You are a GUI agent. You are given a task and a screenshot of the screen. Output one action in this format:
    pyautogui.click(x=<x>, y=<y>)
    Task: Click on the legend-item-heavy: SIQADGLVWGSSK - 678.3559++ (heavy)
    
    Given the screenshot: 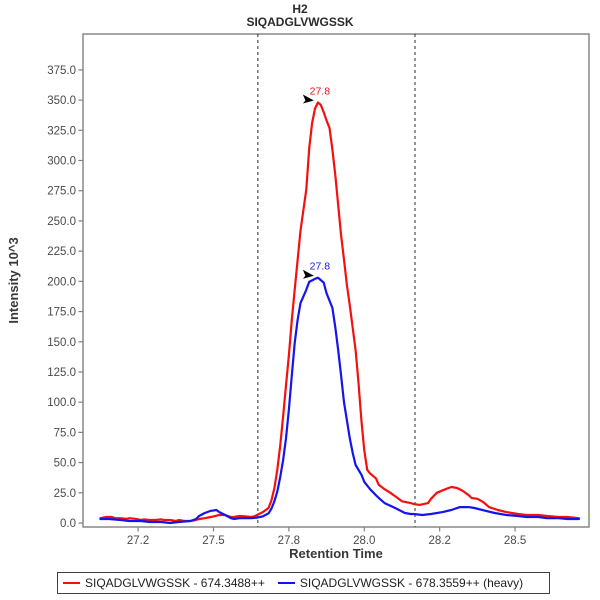 What is the action you would take?
    pyautogui.click(x=400, y=583)
    